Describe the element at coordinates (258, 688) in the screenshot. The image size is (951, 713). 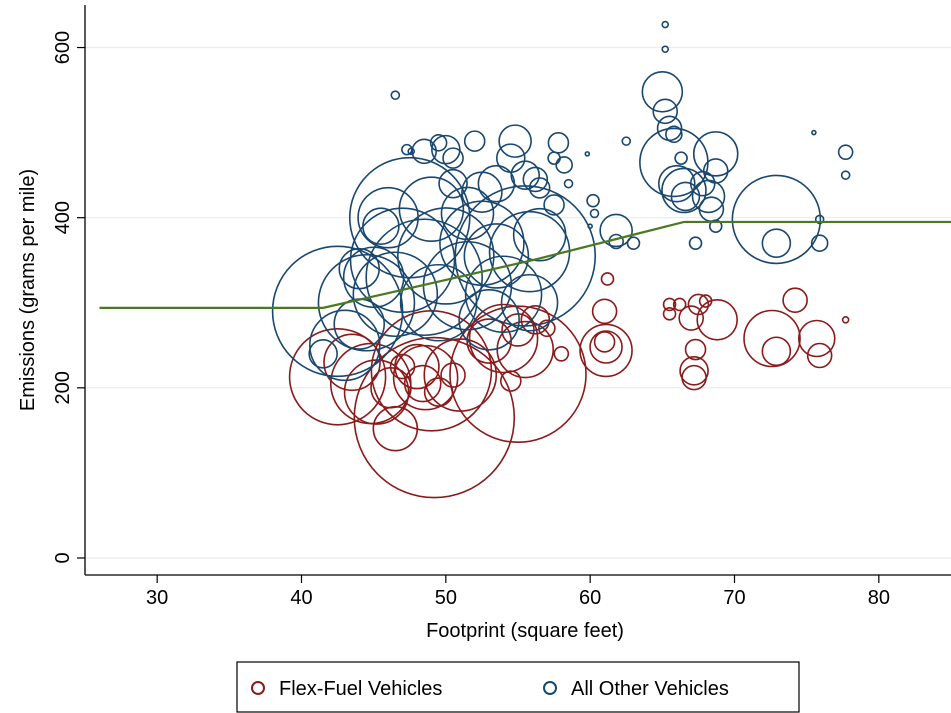
I see `legend-marker-flex-fuel` at that location.